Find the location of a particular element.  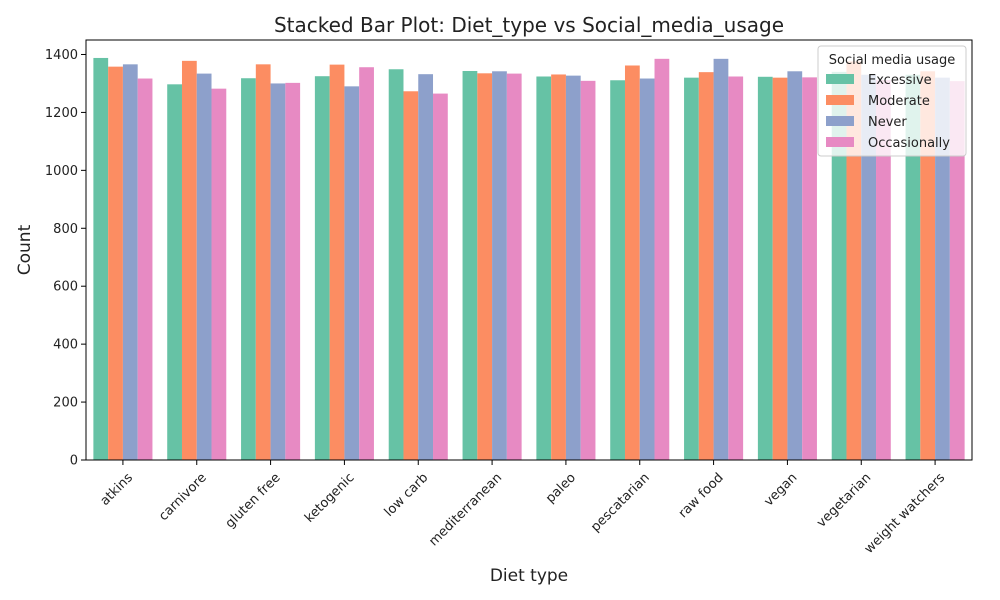

bar-gluten-free-excessive is located at coordinates (248, 269).